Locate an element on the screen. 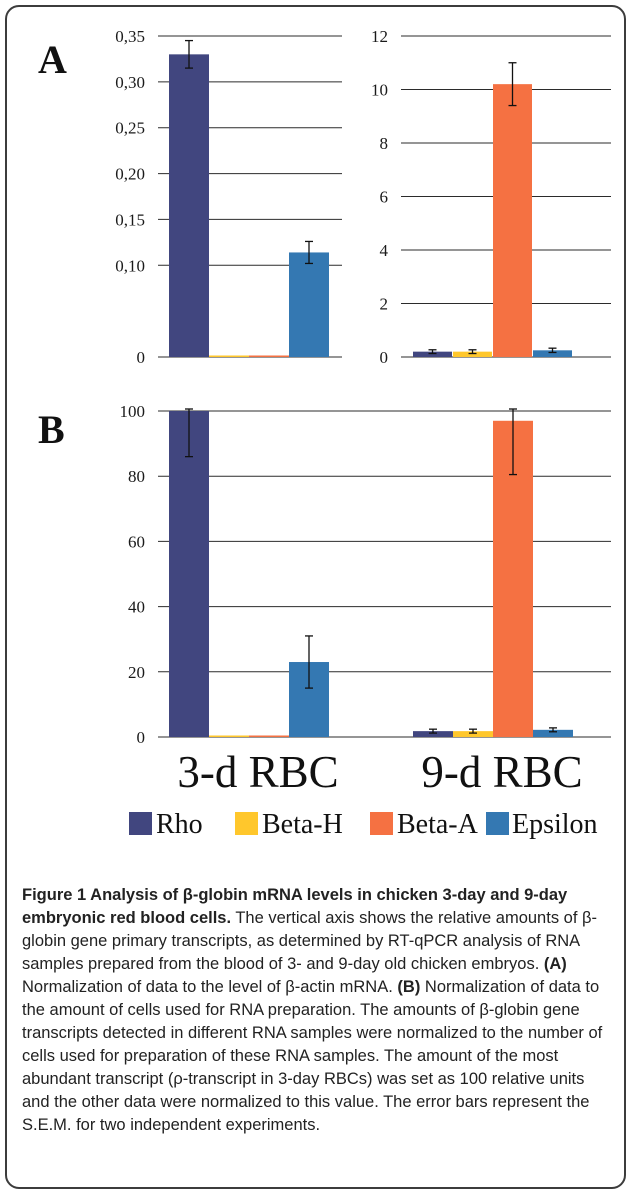 Image resolution: width=633 pixels, height=1194 pixels. bar-a-left-3-d-rbc-epsilon is located at coordinates (309, 304).